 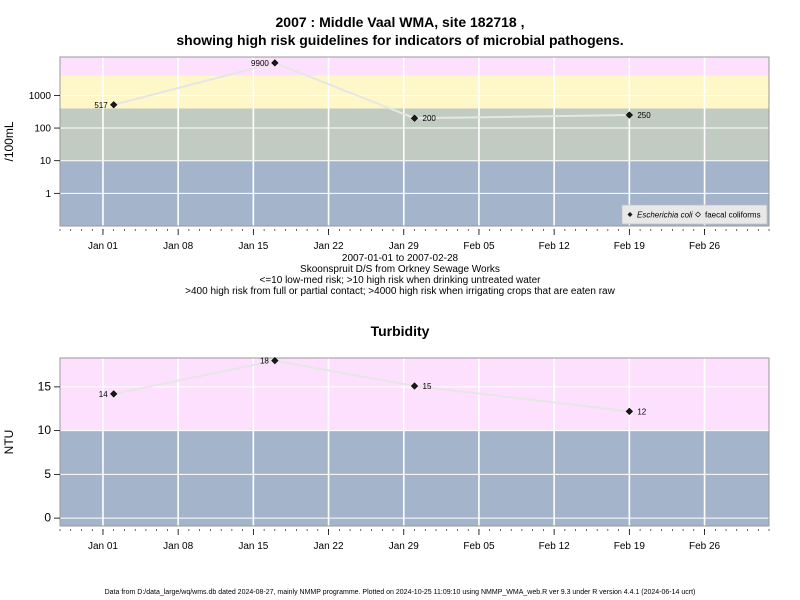 What do you see at coordinates (644, 115) in the screenshot?
I see `data-label: 250` at bounding box center [644, 115].